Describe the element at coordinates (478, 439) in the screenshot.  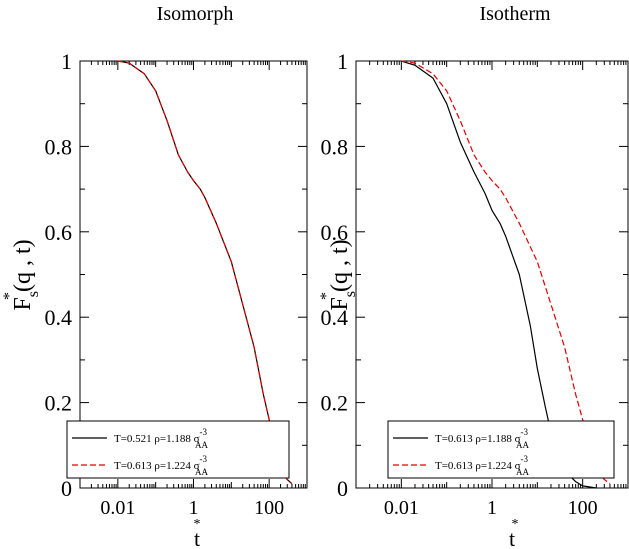
I see `legend-label: T=0.613 ρ=1.188 σ` at that location.